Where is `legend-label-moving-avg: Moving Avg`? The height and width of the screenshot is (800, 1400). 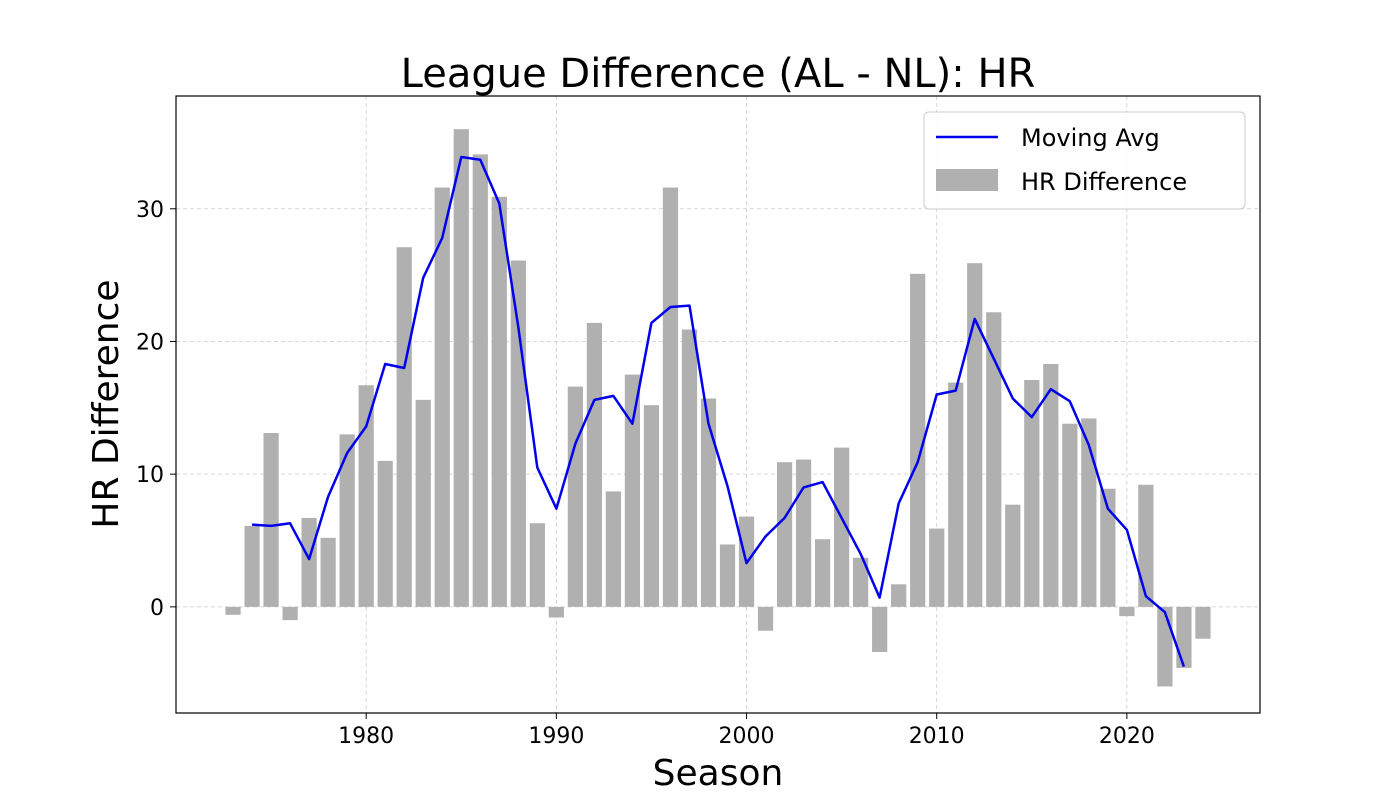
legend-label-moving-avg: Moving Avg is located at coordinates (1090, 138).